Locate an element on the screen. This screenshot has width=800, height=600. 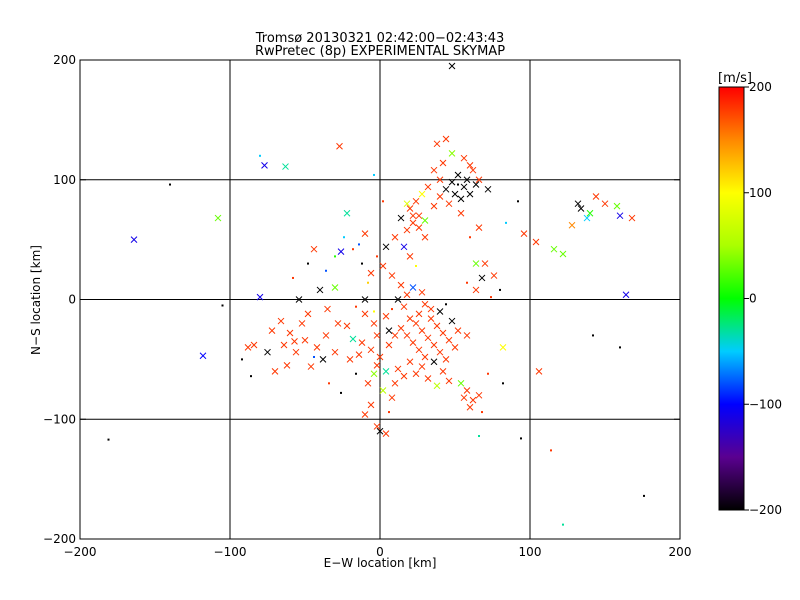
x-tick-label: 200 is located at coordinates (680, 552).